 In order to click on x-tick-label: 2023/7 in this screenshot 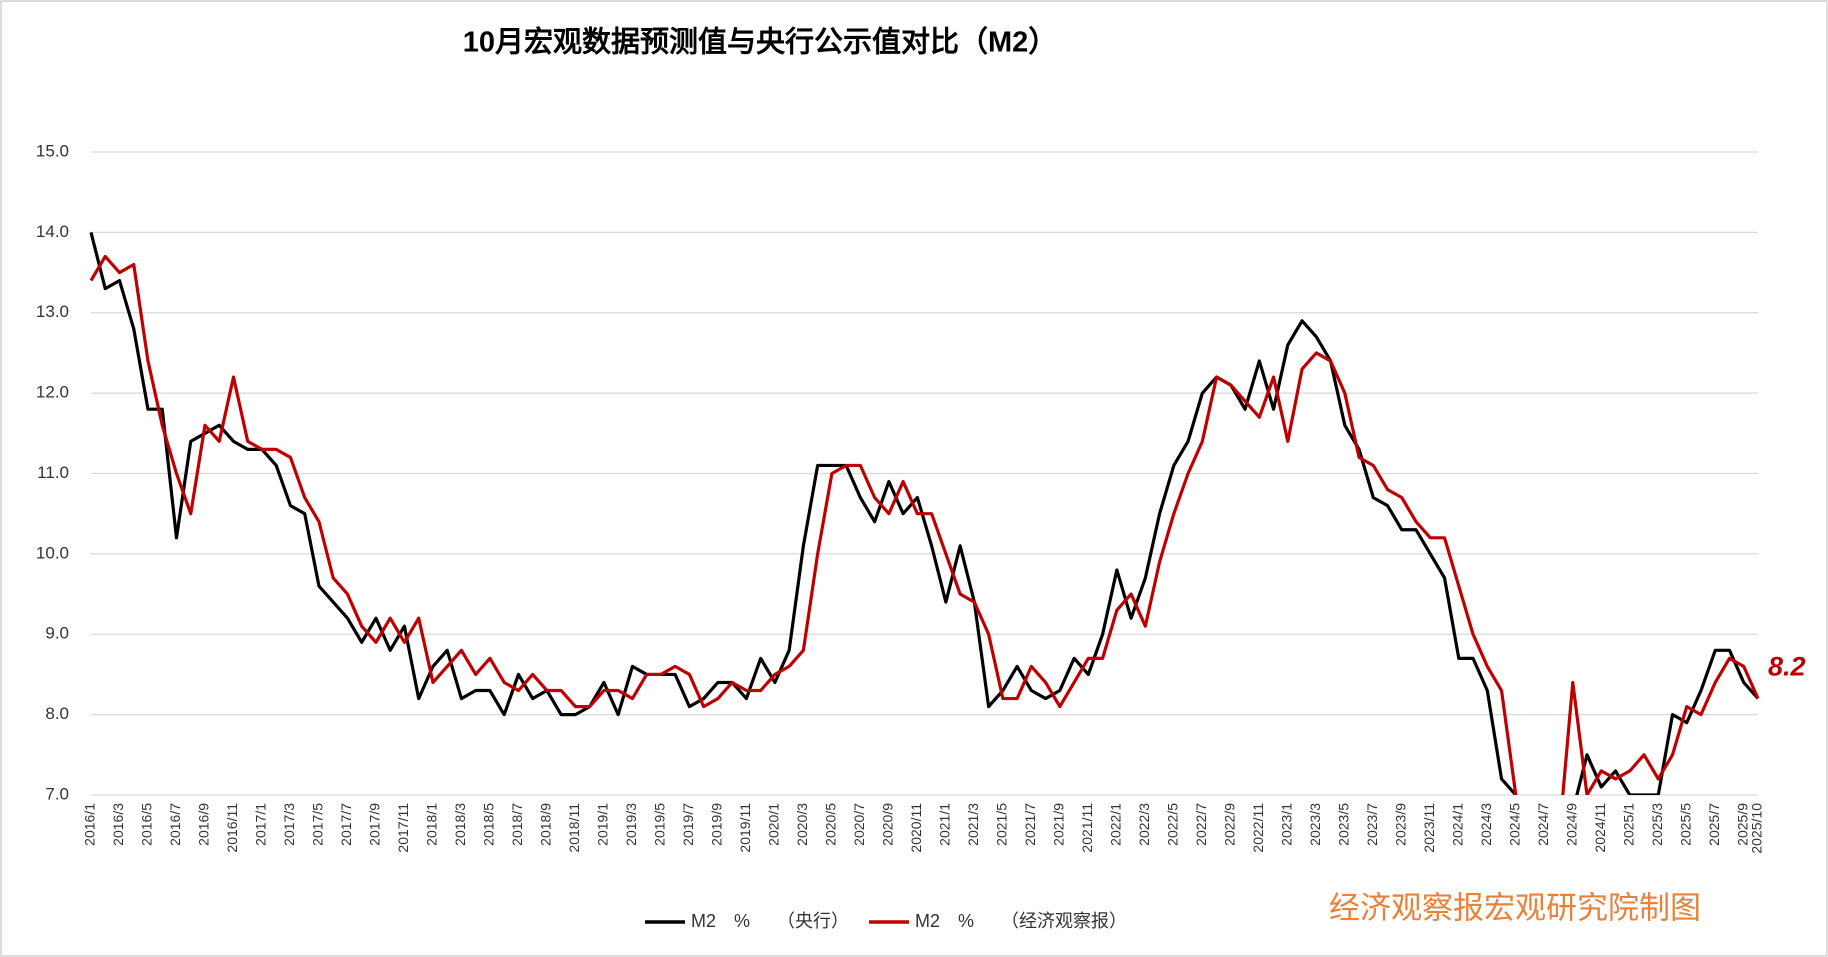, I will do `click(1372, 824)`.